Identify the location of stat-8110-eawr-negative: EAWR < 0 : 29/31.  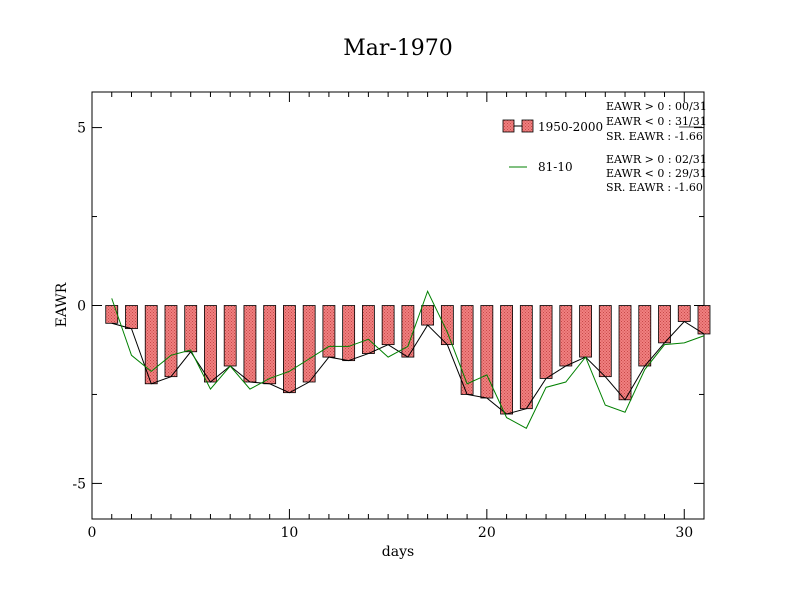
(656, 173).